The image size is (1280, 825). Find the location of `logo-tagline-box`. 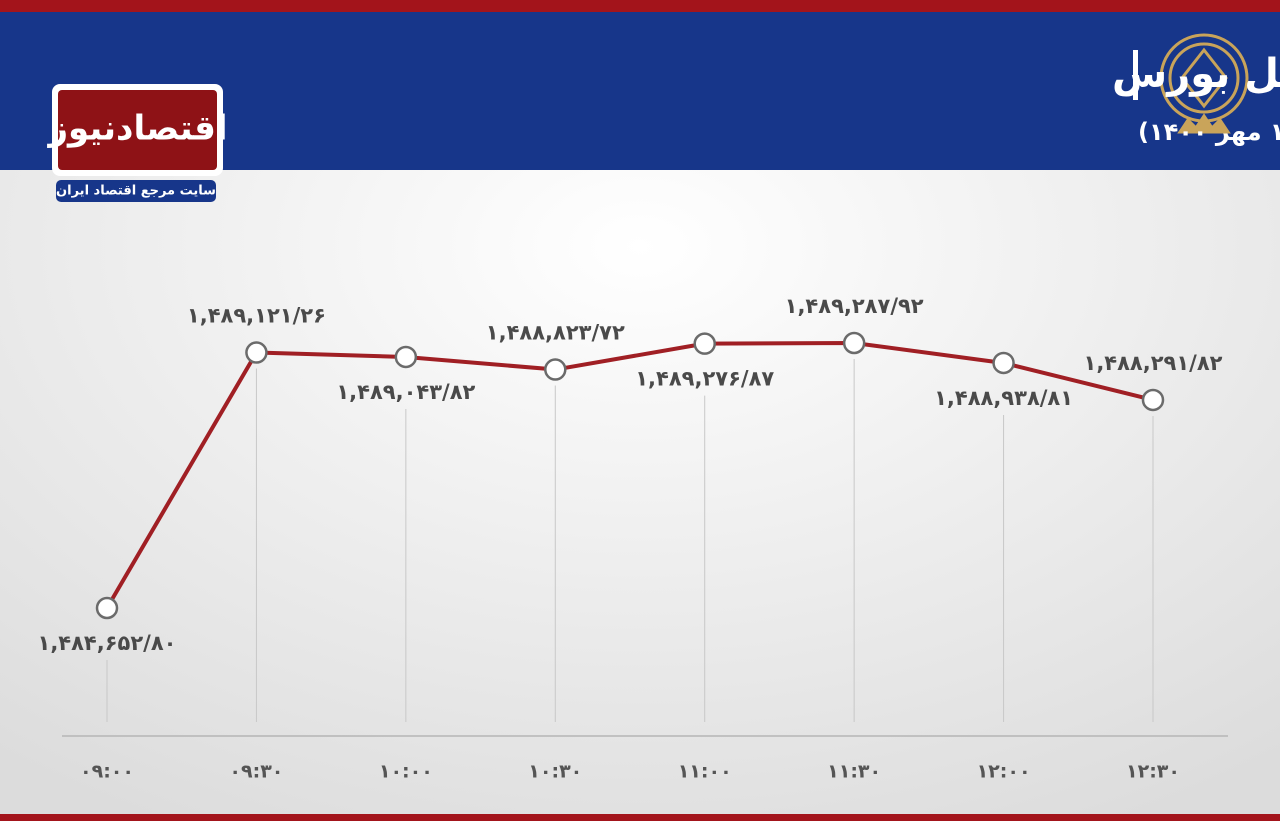

logo-tagline-box is located at coordinates (136, 191).